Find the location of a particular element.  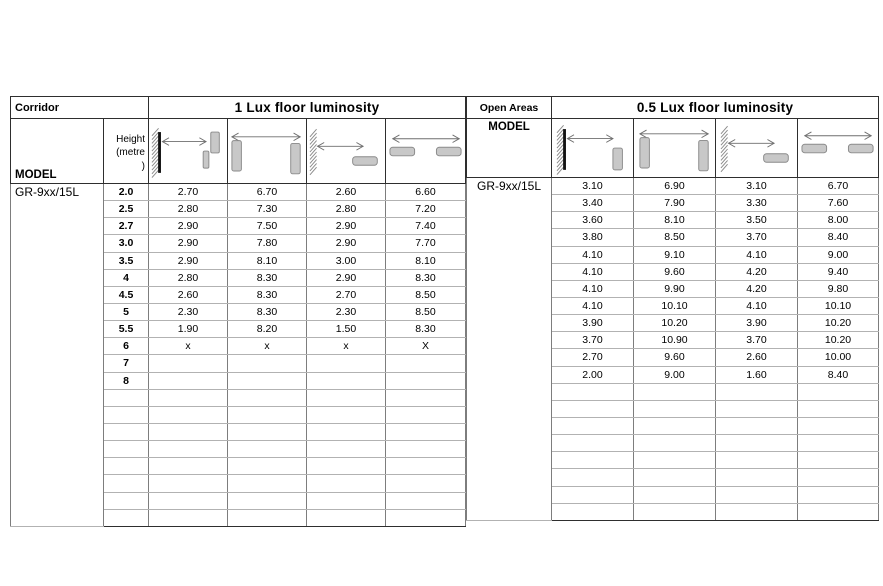

value-cell: 7.60 is located at coordinates (838, 203).